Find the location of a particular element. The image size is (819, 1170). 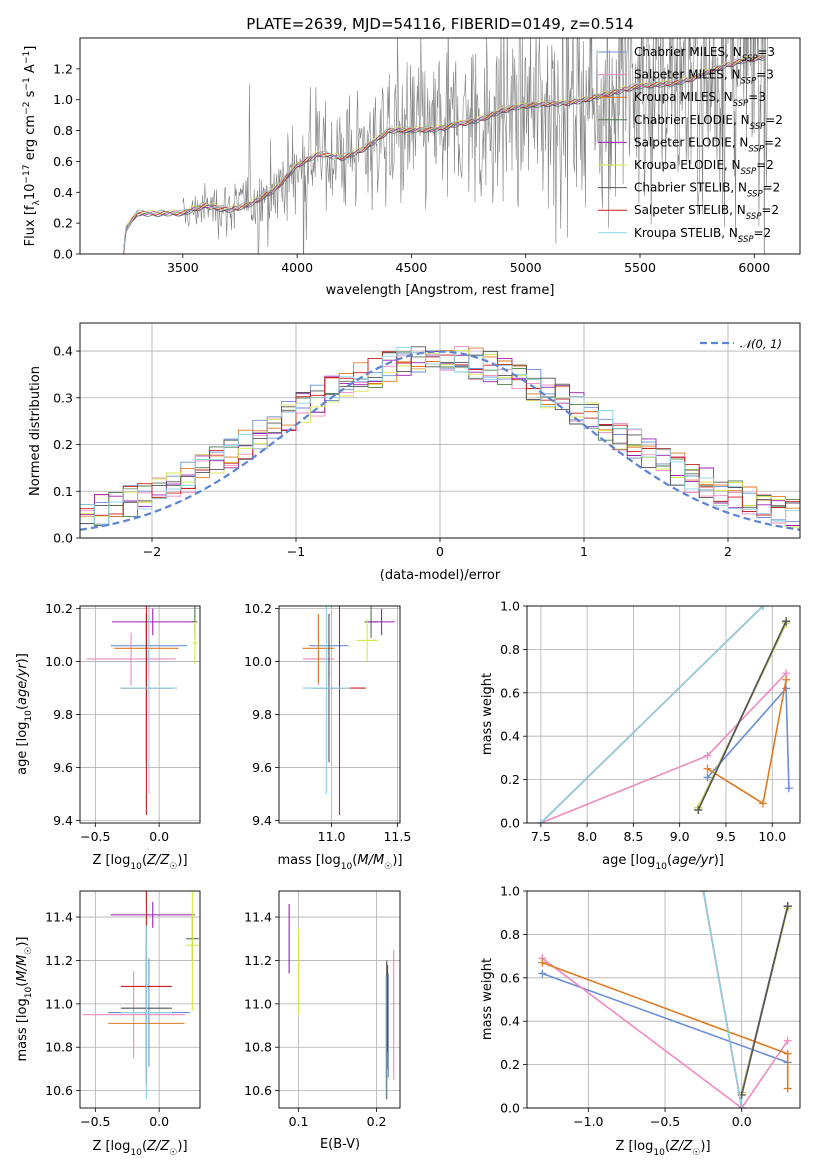

legend-label: Chabrier MILES, NSSP=3 is located at coordinates (704, 54).